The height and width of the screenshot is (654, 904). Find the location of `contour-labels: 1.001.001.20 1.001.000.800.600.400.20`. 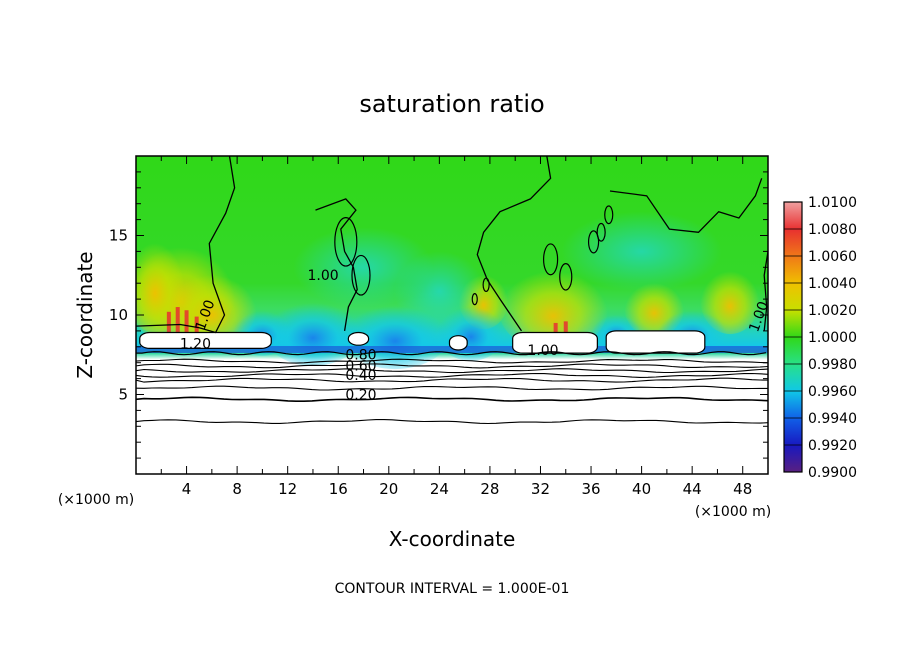

contour-labels: 1.001.001.20 1.001.000.800.600.400.20 is located at coordinates (474, 335).